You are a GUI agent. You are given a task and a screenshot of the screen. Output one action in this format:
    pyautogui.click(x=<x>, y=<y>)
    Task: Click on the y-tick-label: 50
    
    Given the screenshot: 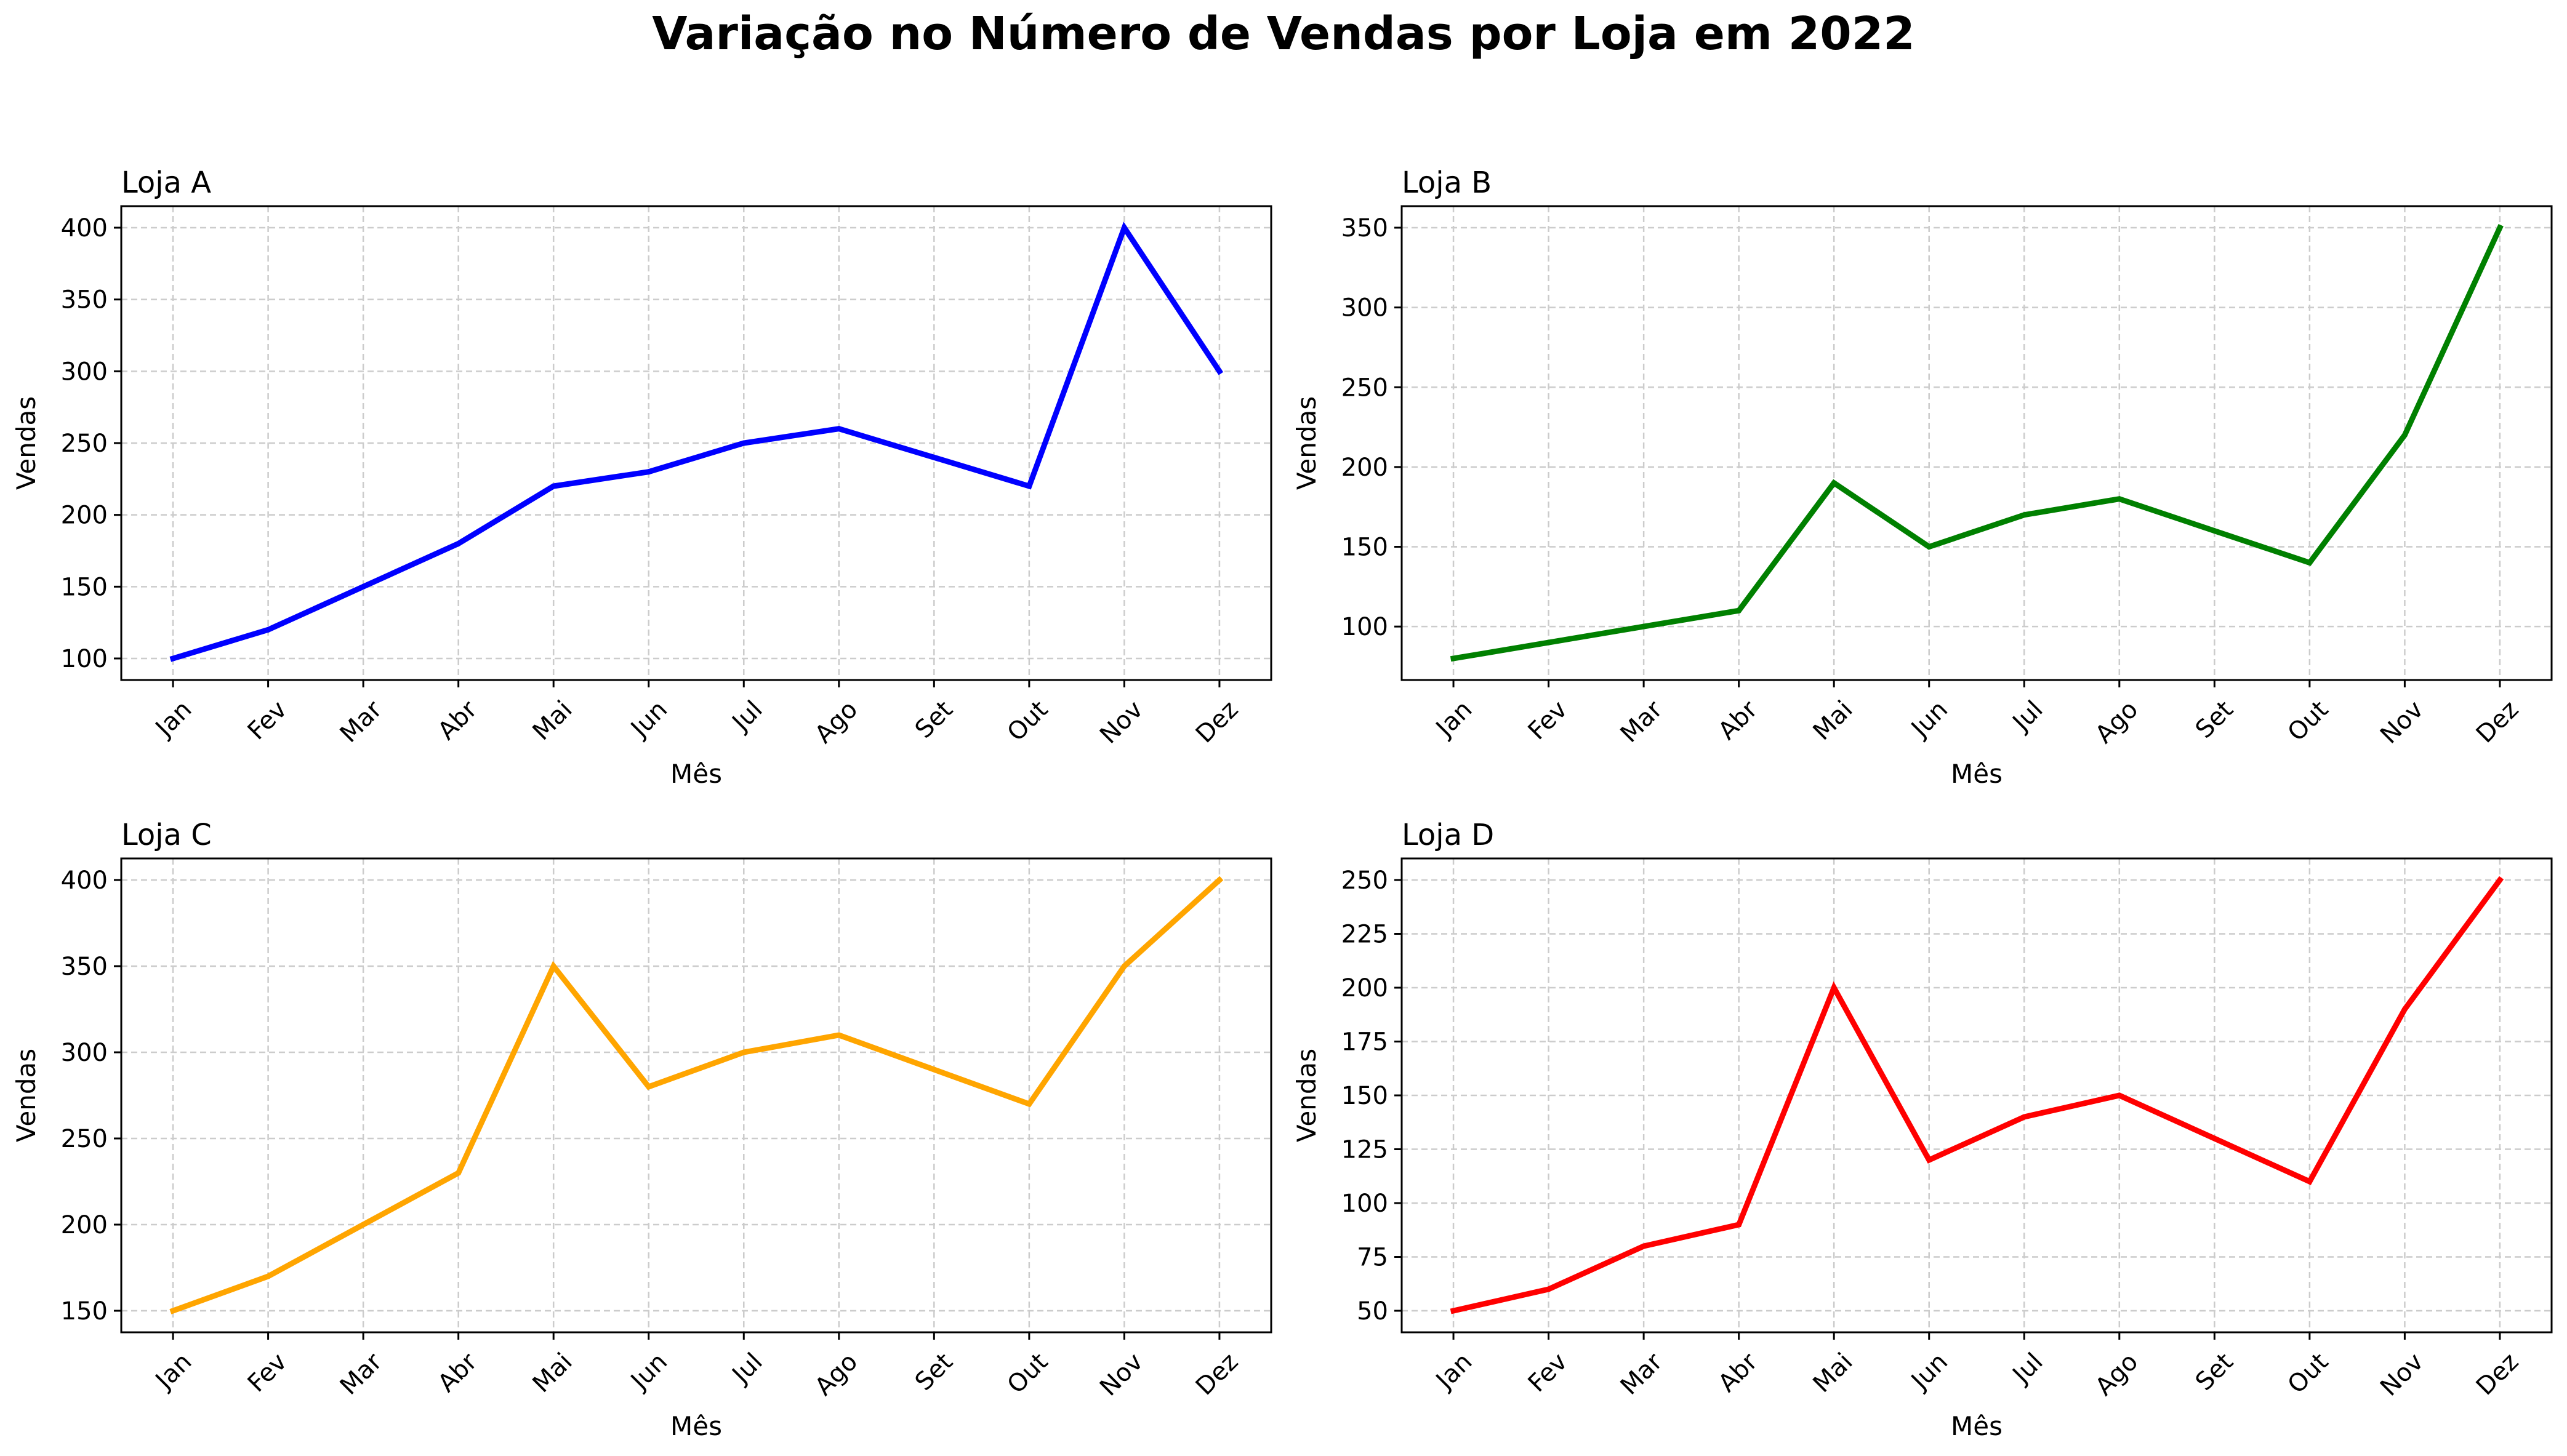 What is the action you would take?
    pyautogui.click(x=1372, y=1311)
    